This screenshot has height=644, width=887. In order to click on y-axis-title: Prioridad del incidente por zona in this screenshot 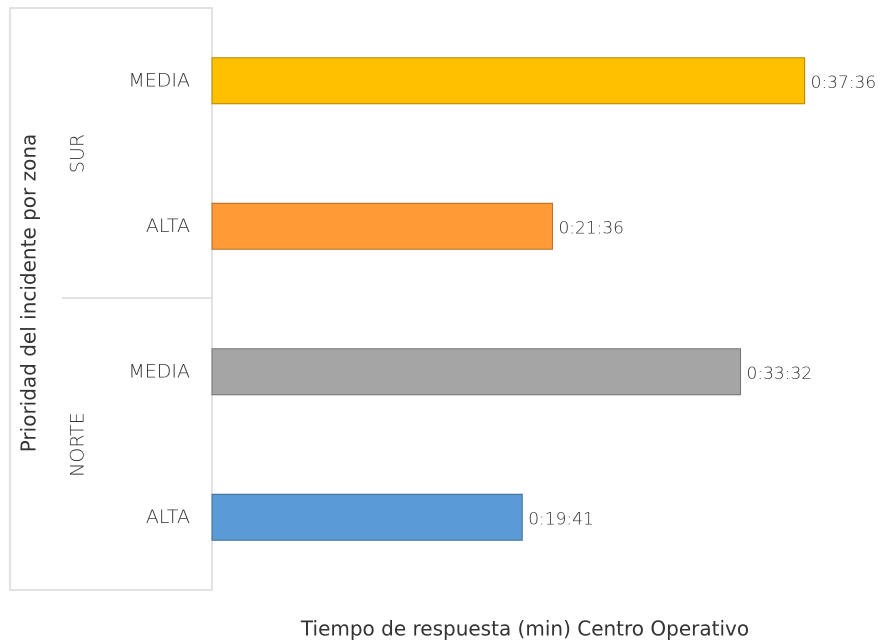, I will do `click(29, 293)`.